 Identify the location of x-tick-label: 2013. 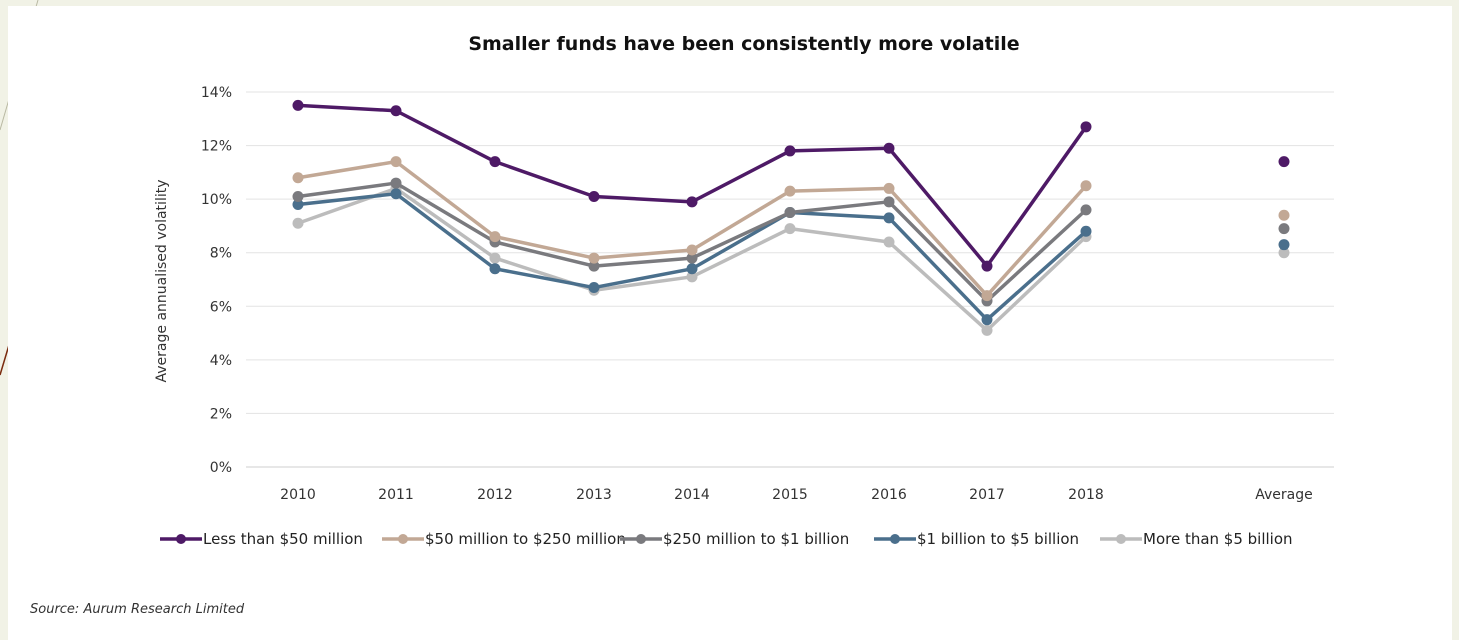
(594, 495).